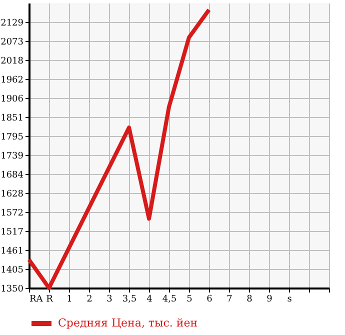 The height and width of the screenshot is (335, 345). What do you see at coordinates (12, 81) in the screenshot?
I see `y-tick-label: 1962` at bounding box center [12, 81].